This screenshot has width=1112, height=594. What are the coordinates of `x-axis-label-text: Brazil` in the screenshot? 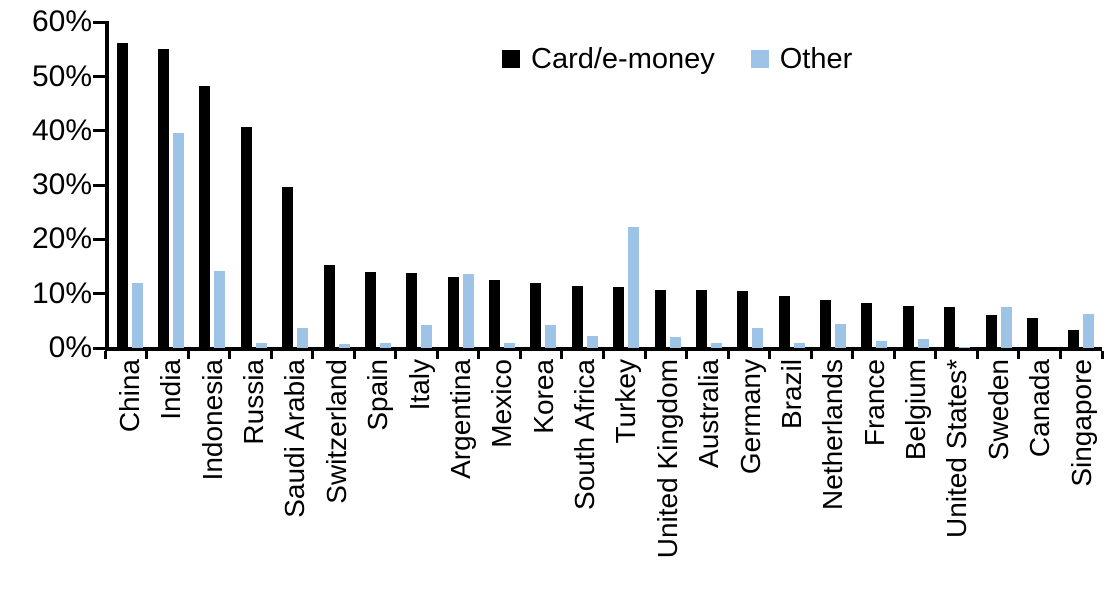 It's located at (791, 394).